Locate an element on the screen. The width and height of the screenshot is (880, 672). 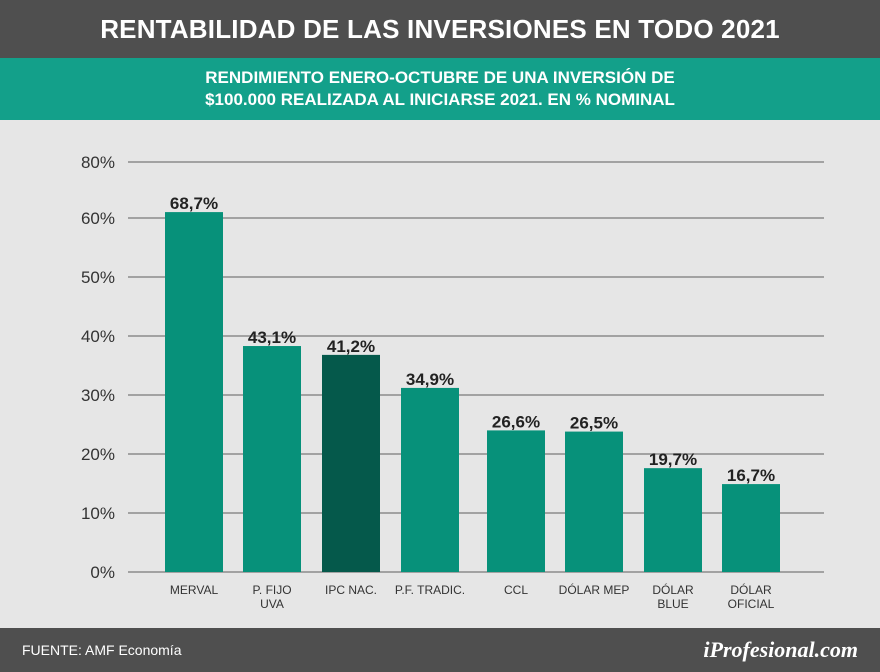
y-tick-label: 20% is located at coordinates (98, 454).